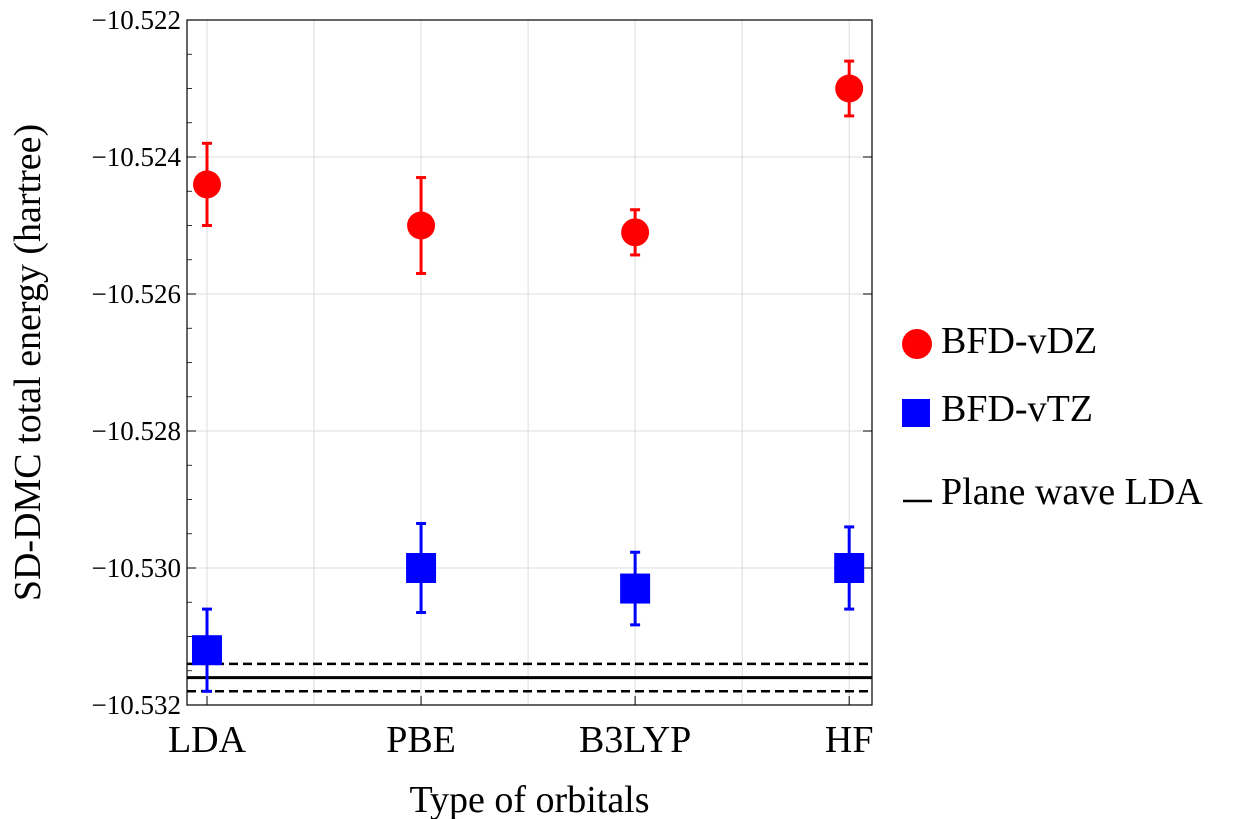 The width and height of the screenshot is (1243, 819). What do you see at coordinates (28, 362) in the screenshot?
I see `y-axis-title: SD-DMC total energy (hartree)` at bounding box center [28, 362].